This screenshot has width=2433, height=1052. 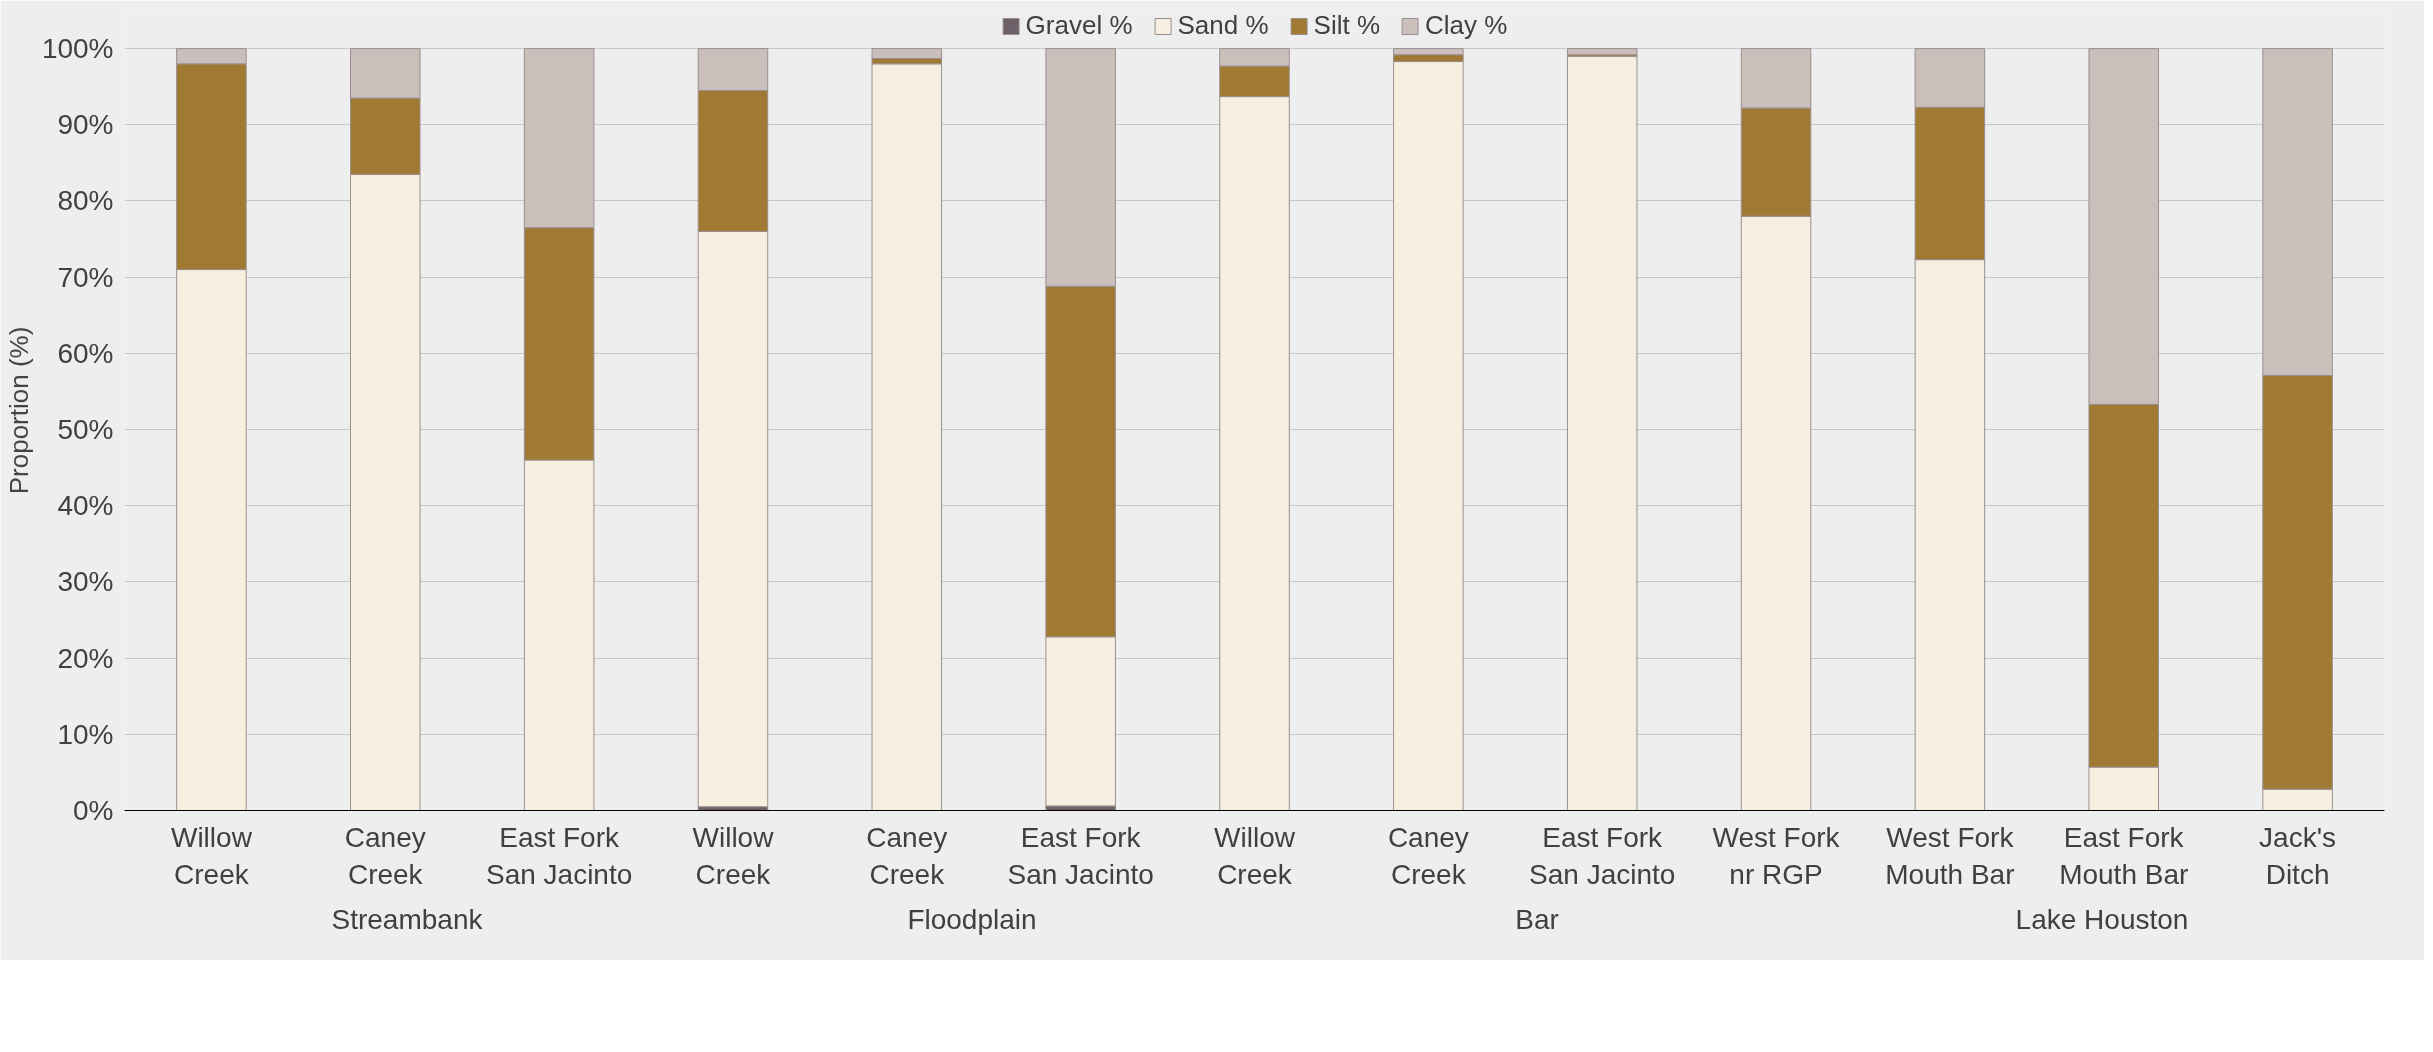 What do you see at coordinates (85, 353) in the screenshot?
I see `y-tick-label: 60%` at bounding box center [85, 353].